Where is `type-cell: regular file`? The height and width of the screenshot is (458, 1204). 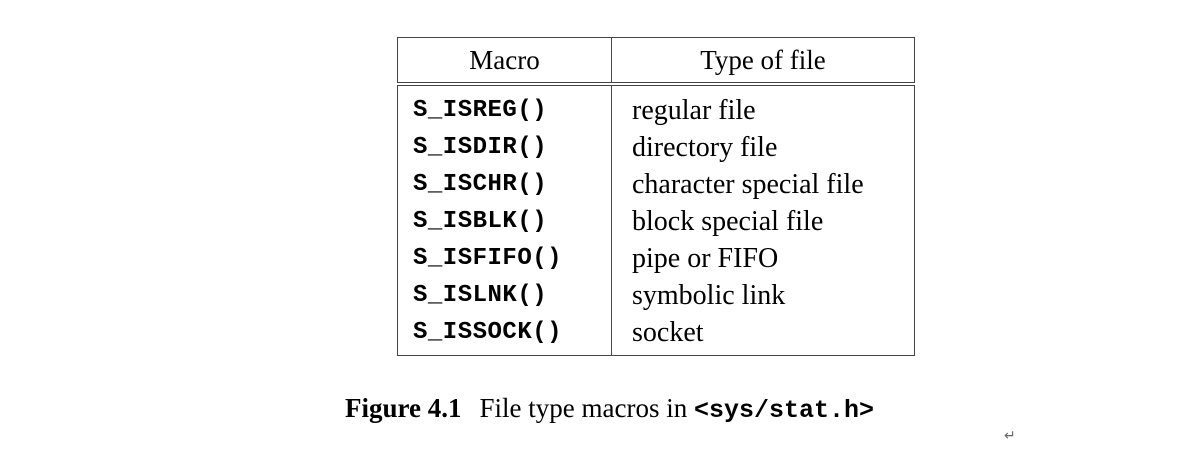
type-cell: regular file is located at coordinates (694, 110).